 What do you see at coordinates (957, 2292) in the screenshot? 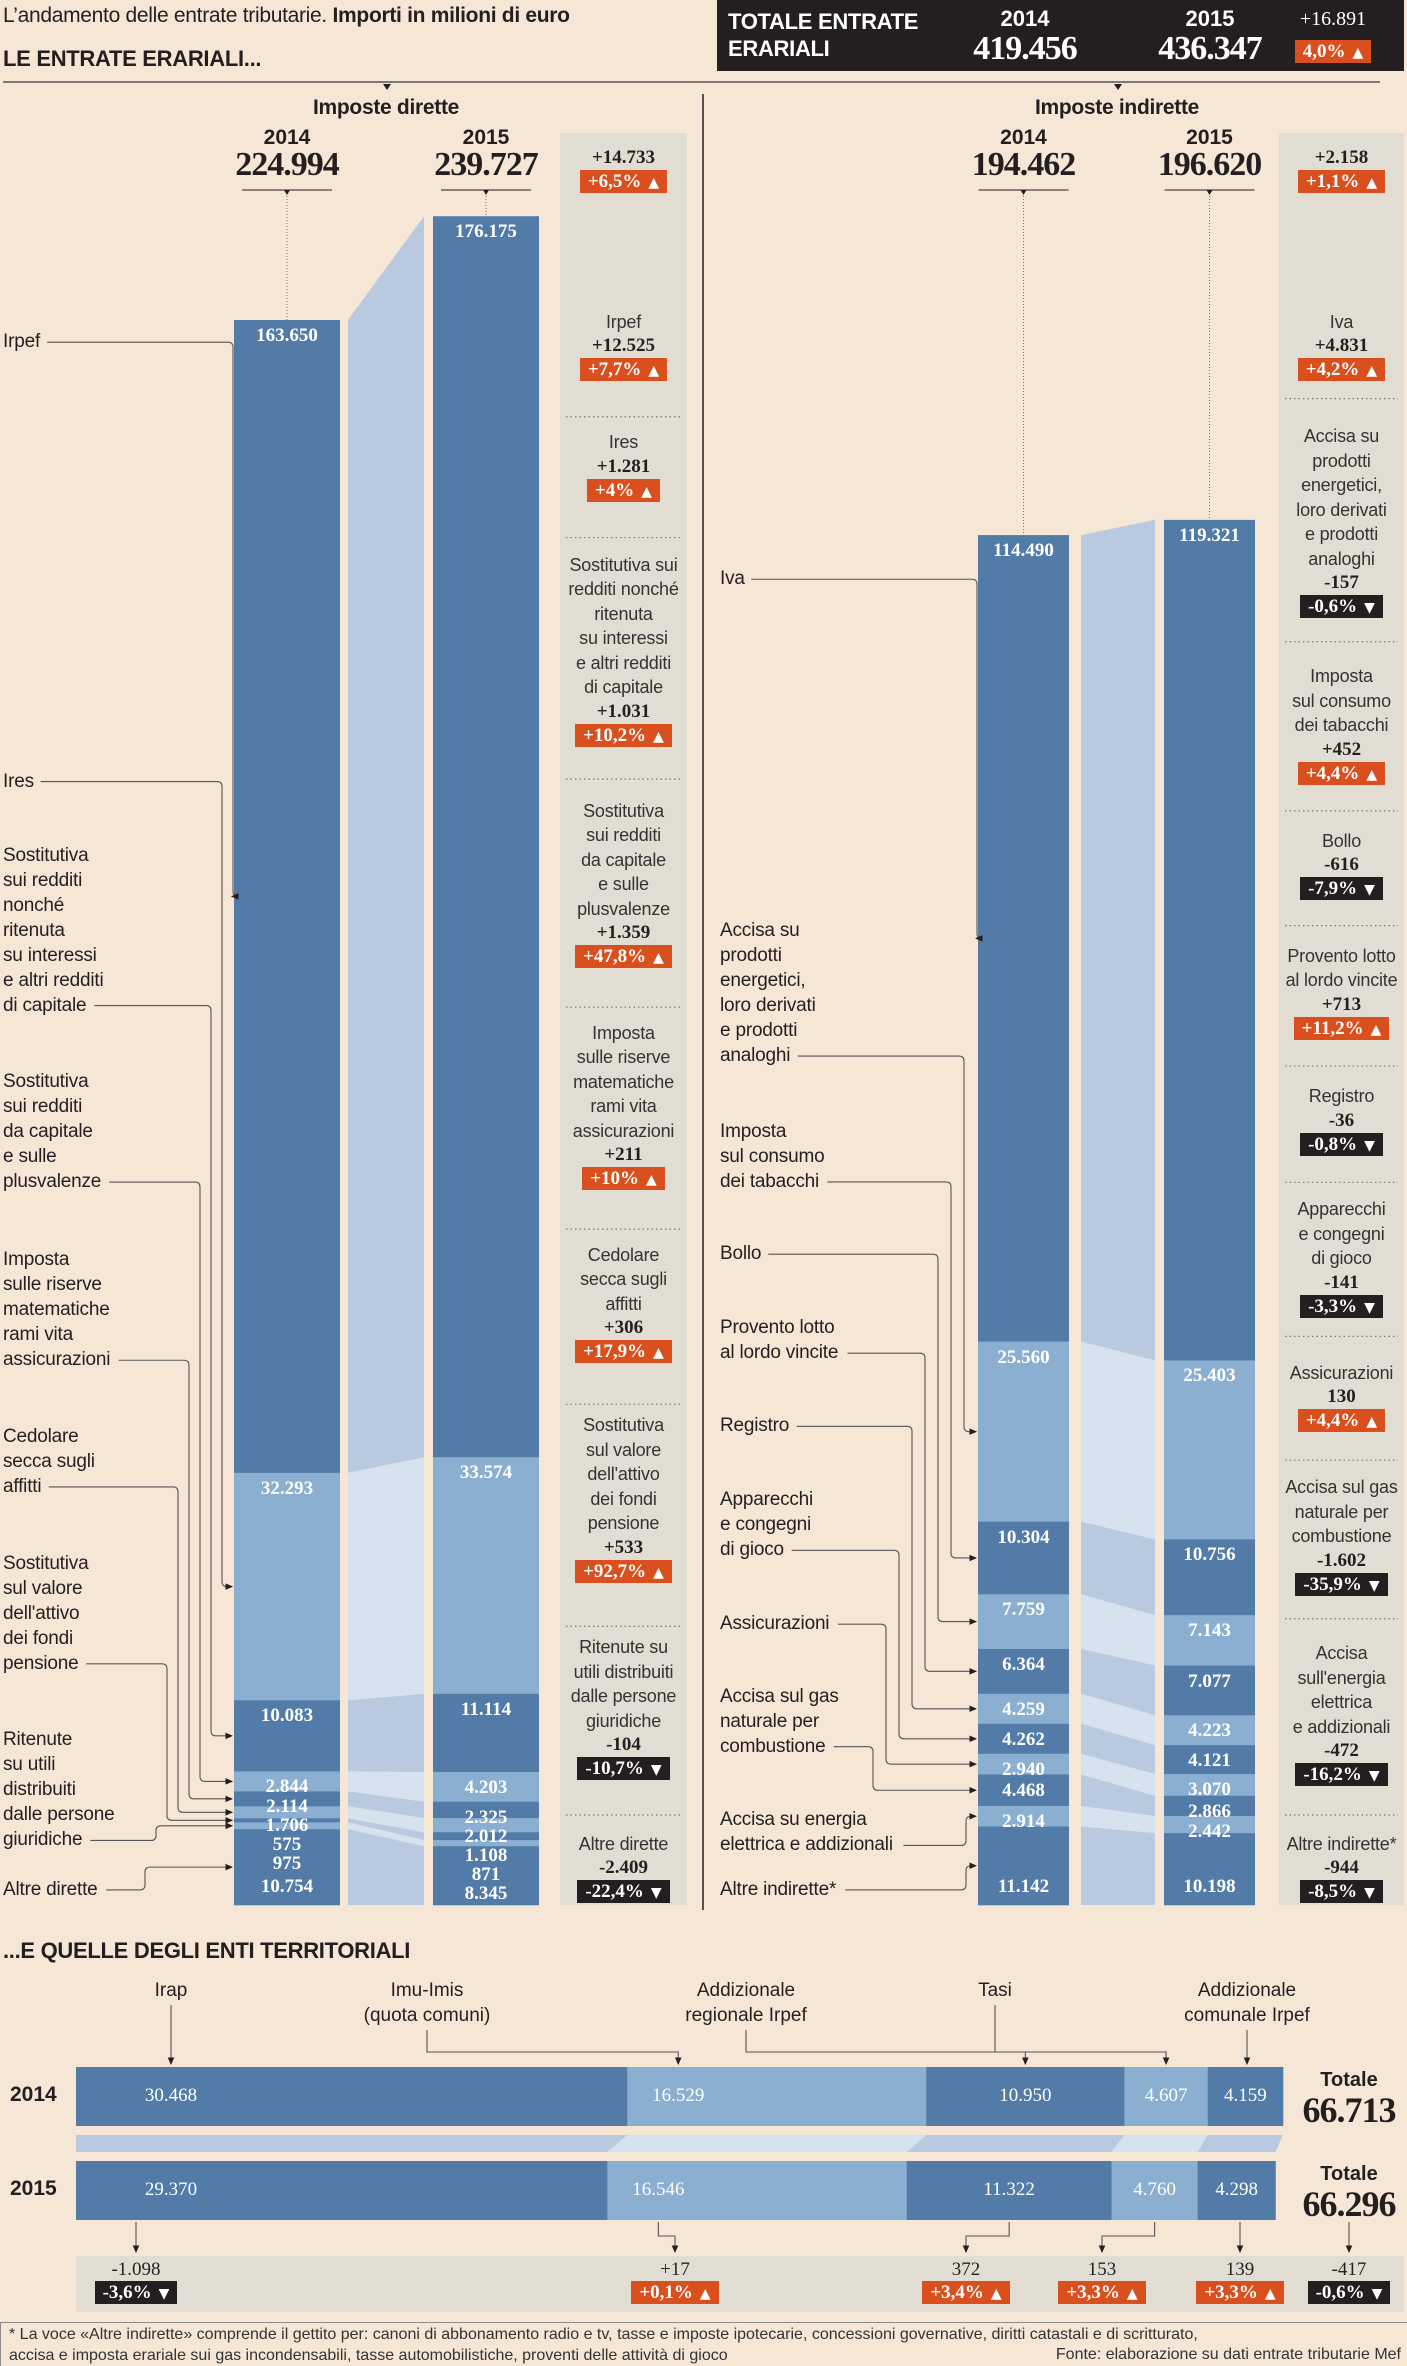
I see `delta-pct: +3,4%` at bounding box center [957, 2292].